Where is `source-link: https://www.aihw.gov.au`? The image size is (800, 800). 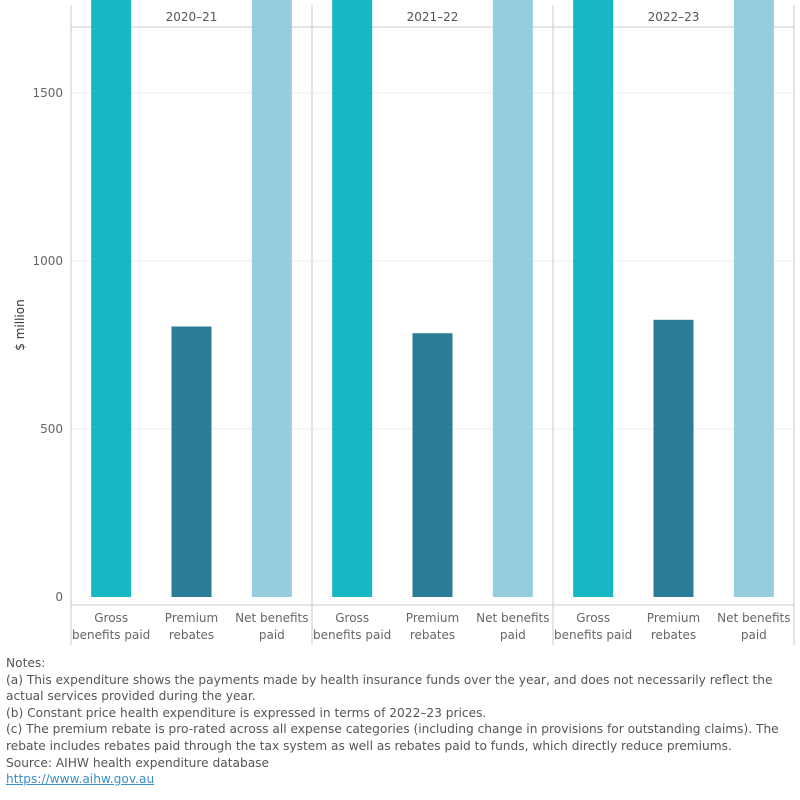 source-link: https://www.aihw.gov.au is located at coordinates (80, 779).